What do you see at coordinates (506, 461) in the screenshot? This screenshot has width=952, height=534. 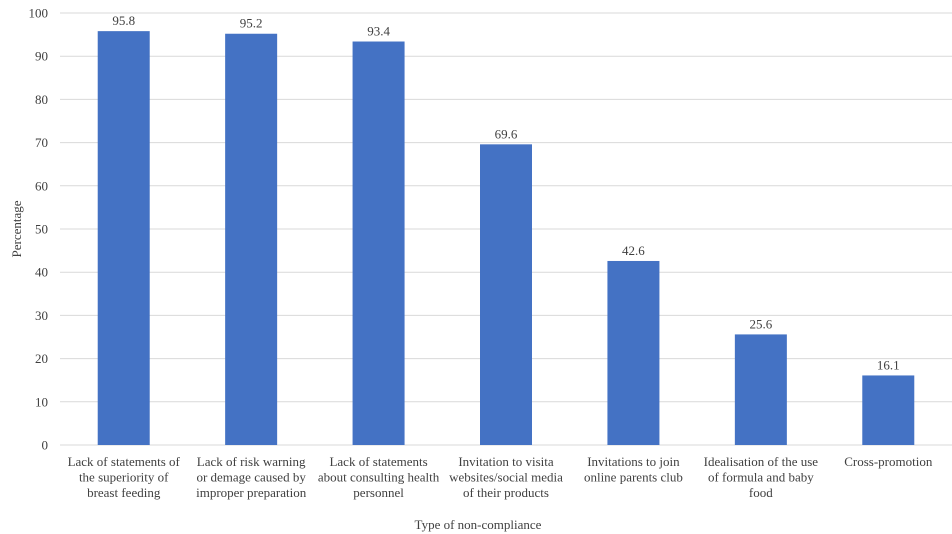 I see `category-label-line: Invitation to visita` at bounding box center [506, 461].